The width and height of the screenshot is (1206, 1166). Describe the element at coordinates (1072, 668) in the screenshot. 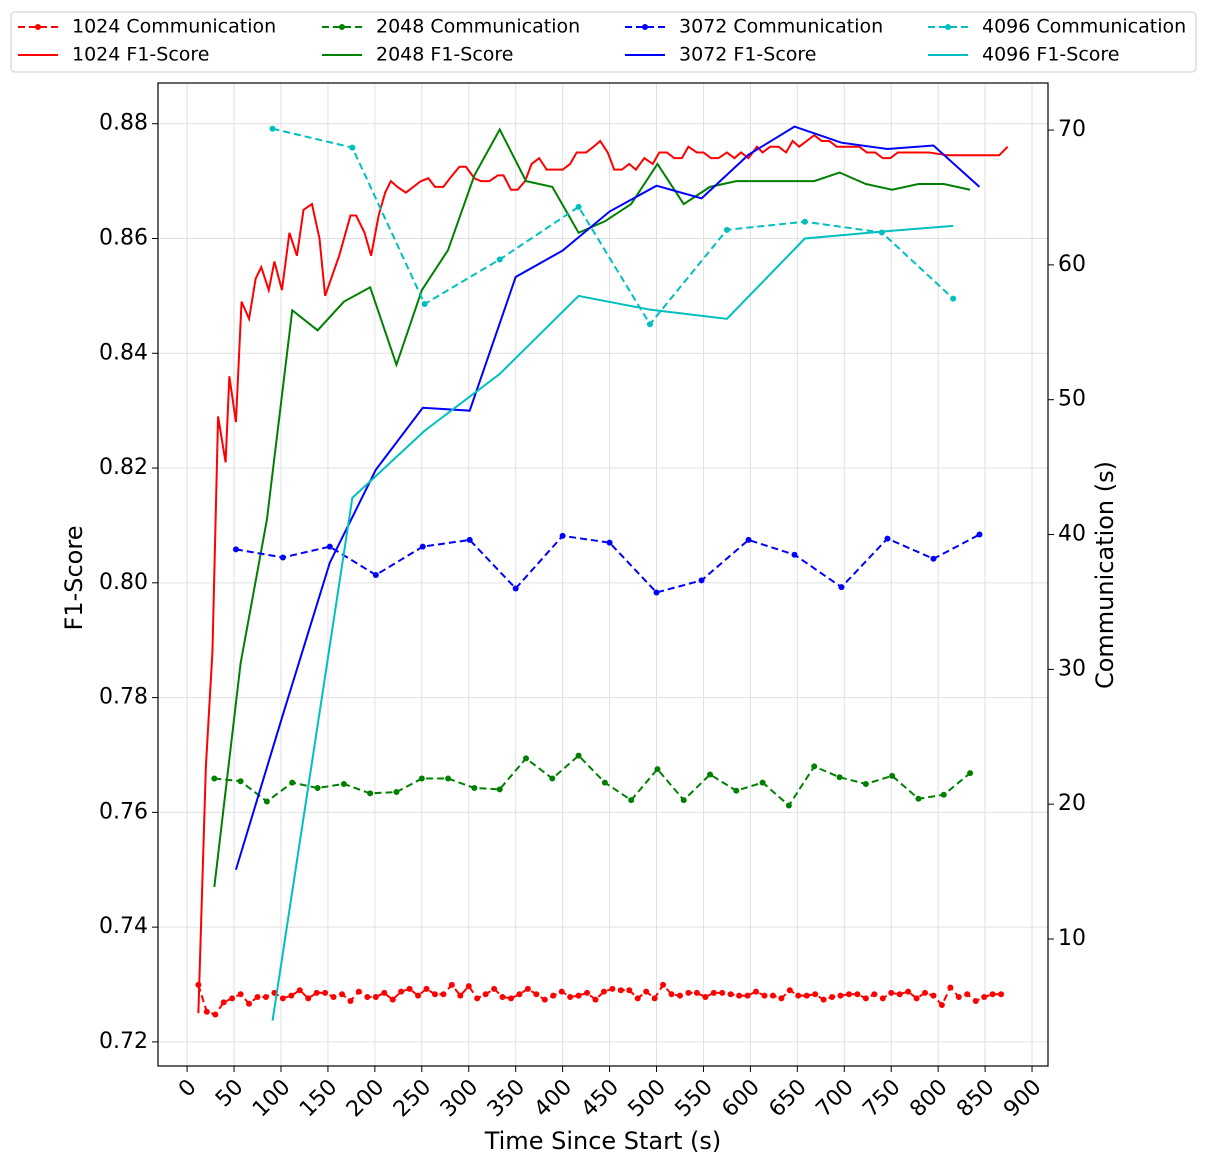

I see `y2-tick-label: 30` at that location.